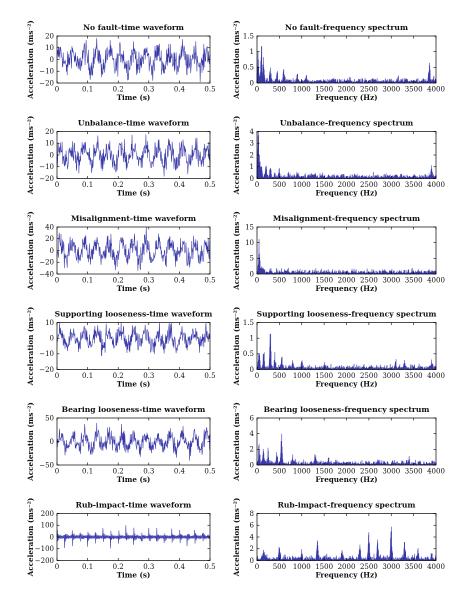  What do you see at coordinates (134, 505) in the screenshot?
I see `chart-title: Rub-impact-time waveform` at bounding box center [134, 505].